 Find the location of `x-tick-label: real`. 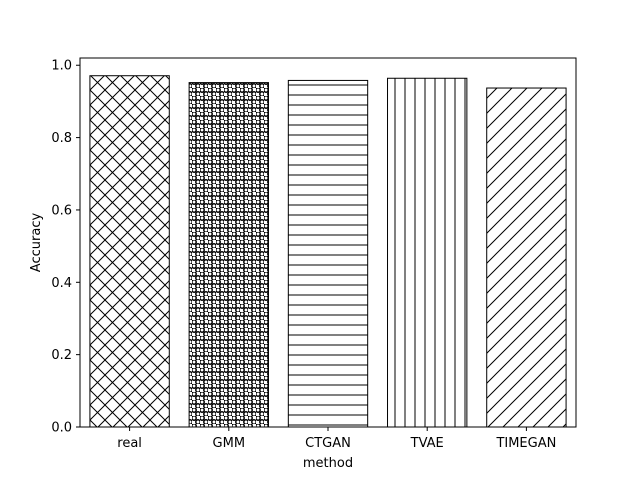

x-tick-label: real is located at coordinates (129, 443).